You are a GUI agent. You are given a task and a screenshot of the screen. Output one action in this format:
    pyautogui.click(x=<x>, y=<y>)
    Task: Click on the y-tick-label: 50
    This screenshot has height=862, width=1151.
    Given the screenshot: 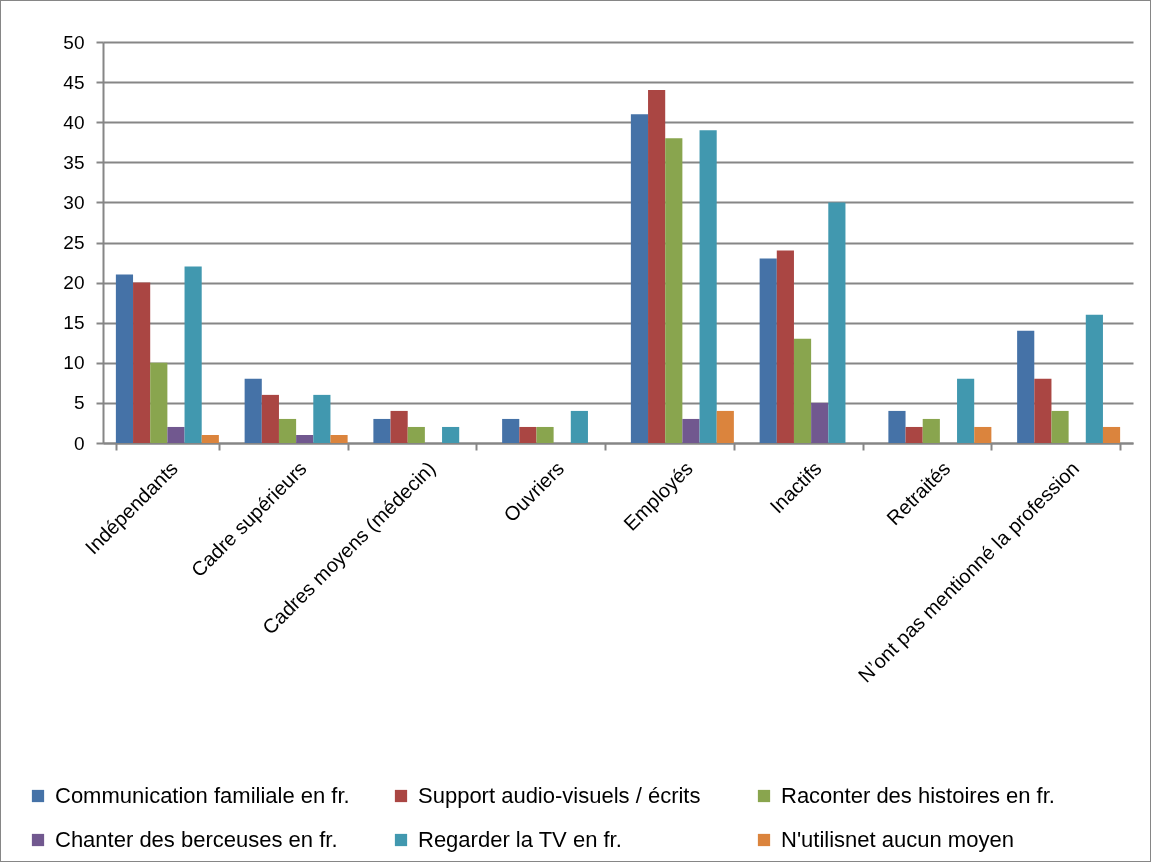 What is the action you would take?
    pyautogui.click(x=74, y=42)
    